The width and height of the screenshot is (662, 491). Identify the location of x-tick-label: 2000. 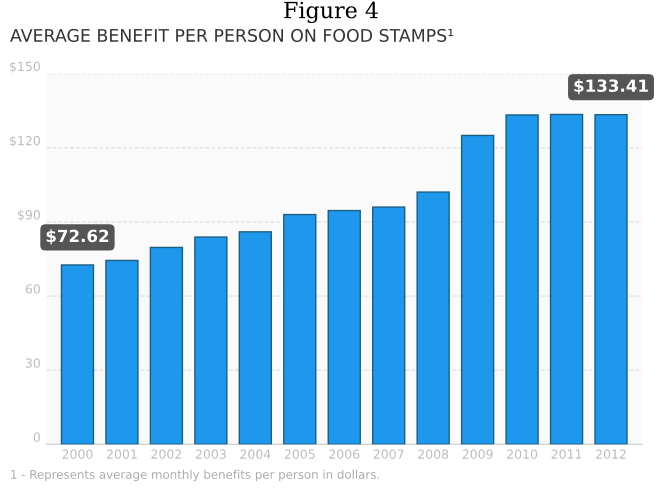
(77, 454).